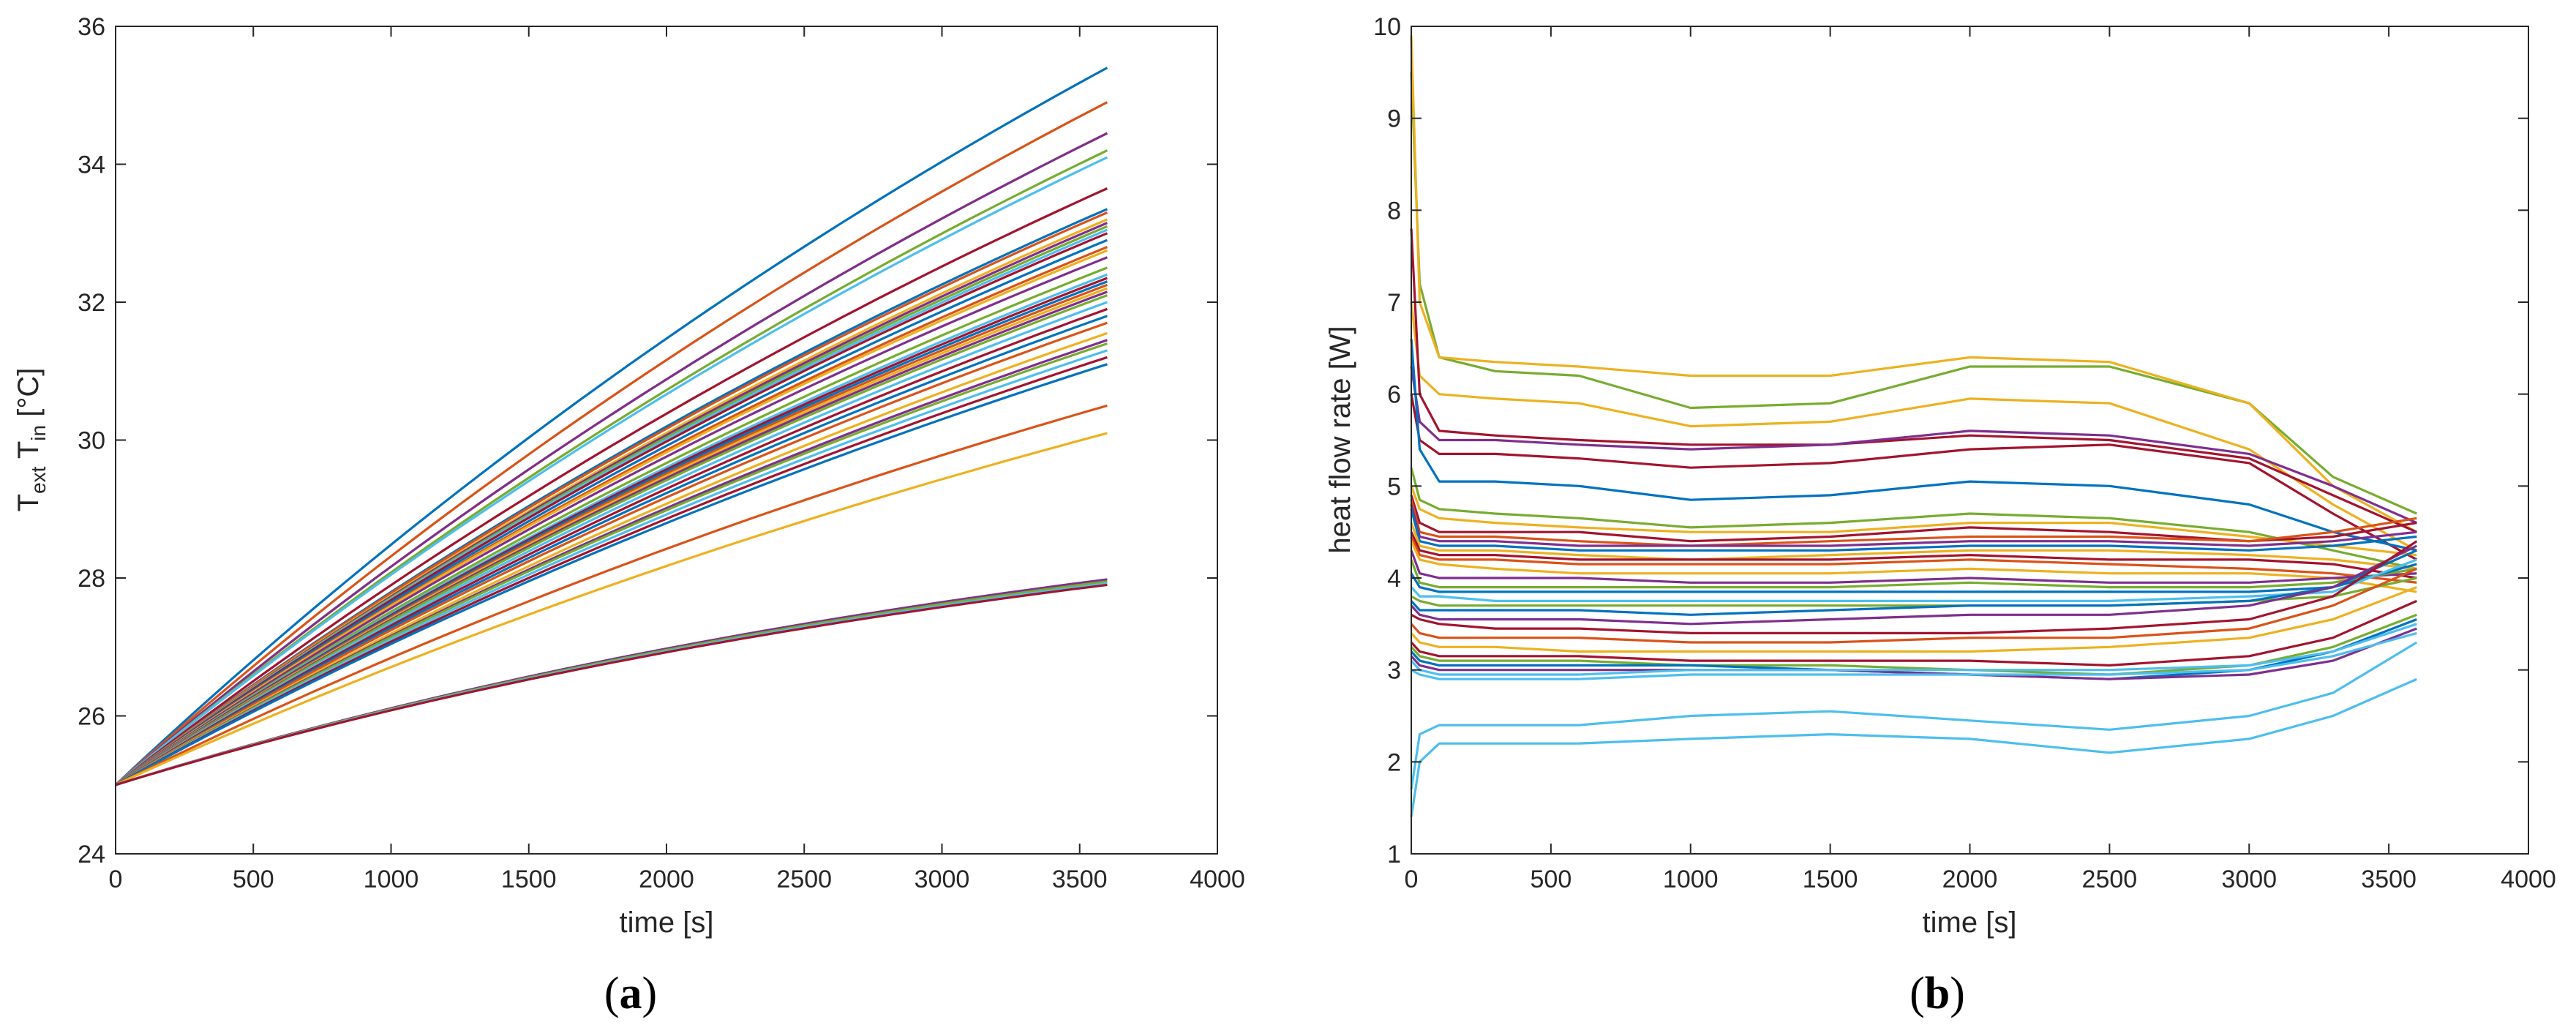 The image size is (2576, 1036). I want to click on chart-a-x-tick-label: 2000, so click(666, 879).